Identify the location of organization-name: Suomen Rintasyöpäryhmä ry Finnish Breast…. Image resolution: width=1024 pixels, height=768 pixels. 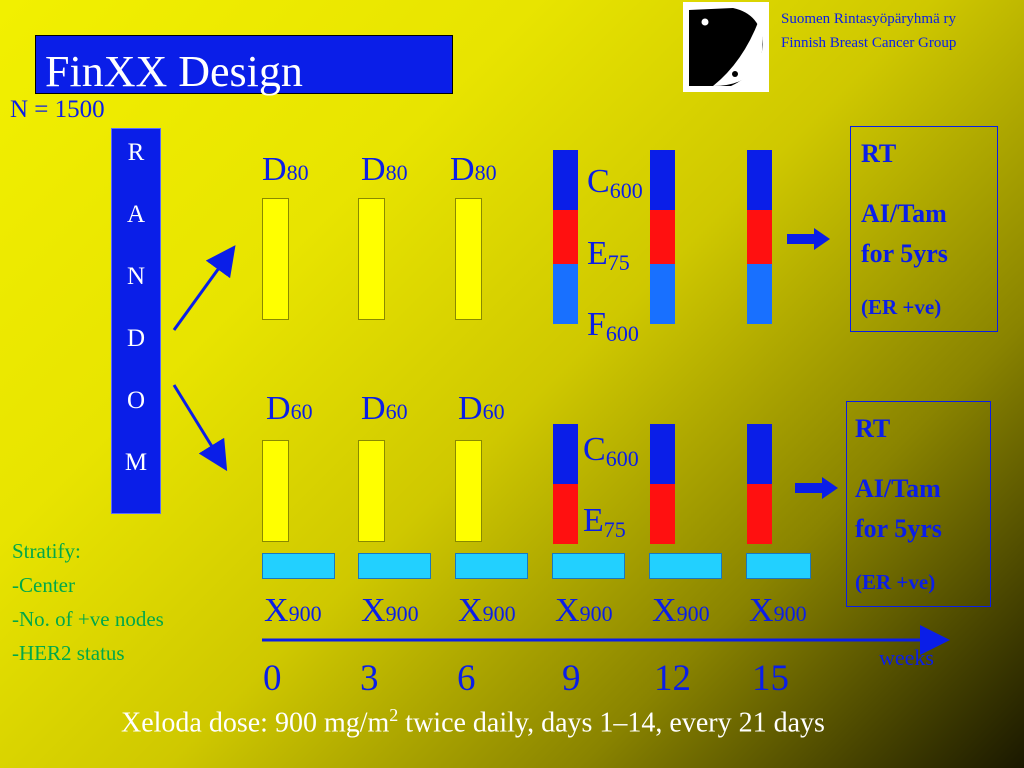
(868, 31).